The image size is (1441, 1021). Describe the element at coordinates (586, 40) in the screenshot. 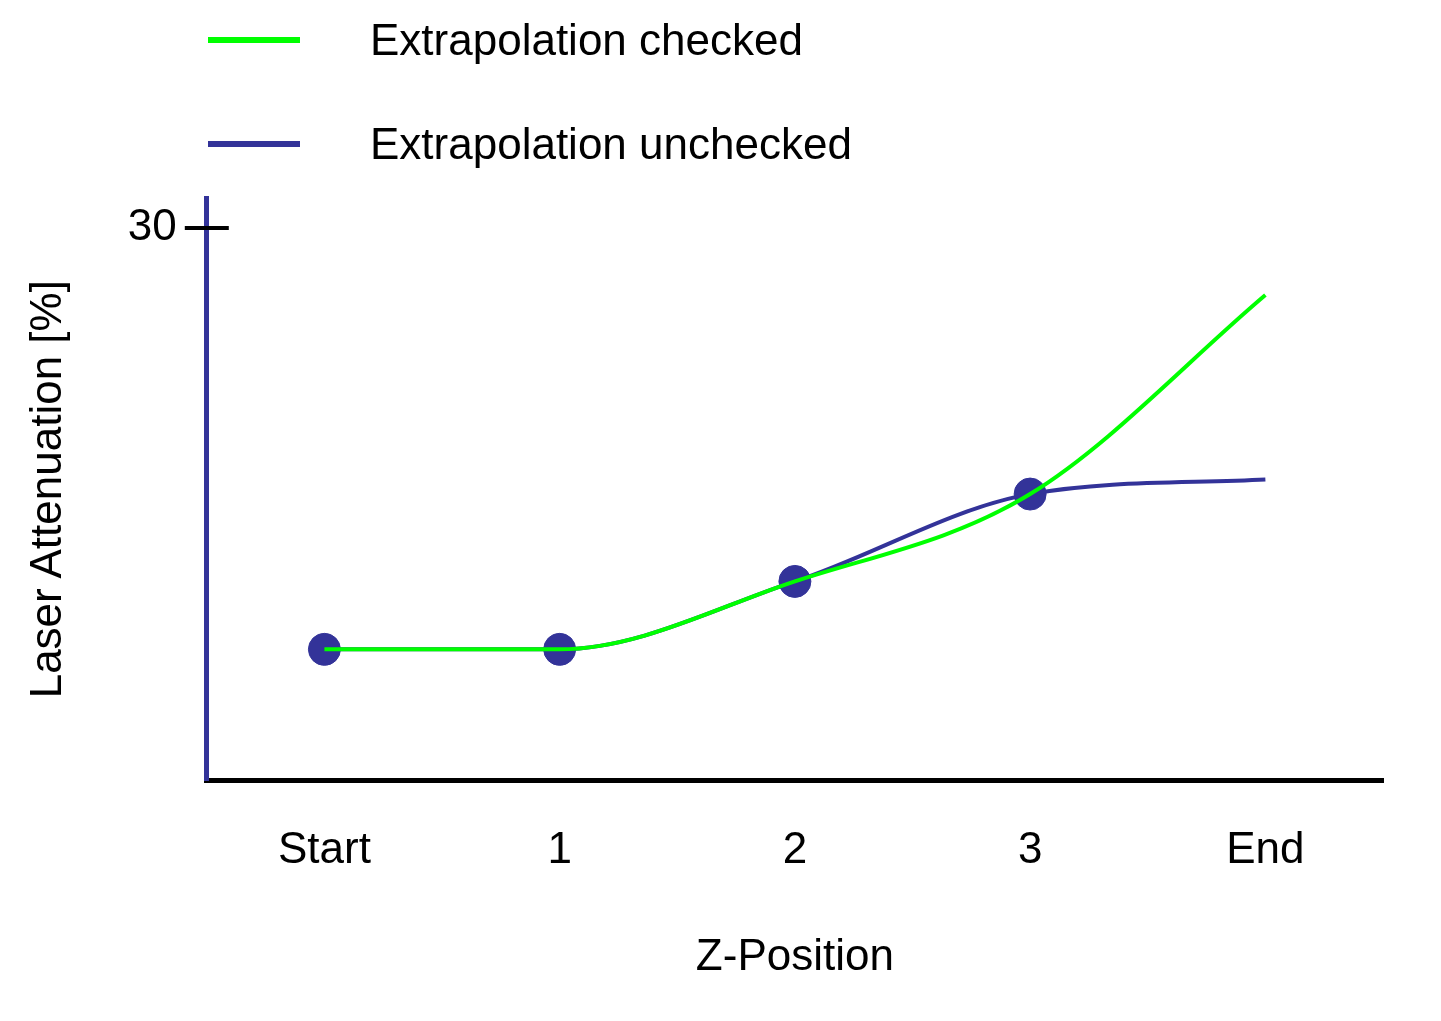

I see `legend-label: Extrapolation checked` at that location.